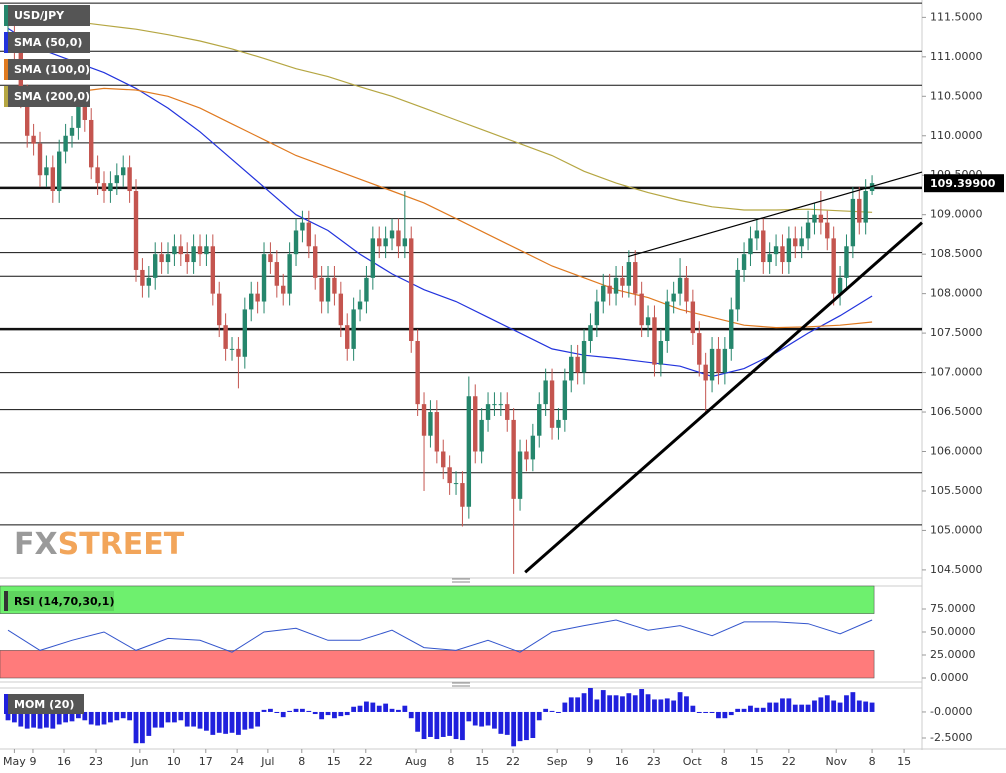 The image size is (1006, 773). I want to click on resize-handle, so click(461, 632).